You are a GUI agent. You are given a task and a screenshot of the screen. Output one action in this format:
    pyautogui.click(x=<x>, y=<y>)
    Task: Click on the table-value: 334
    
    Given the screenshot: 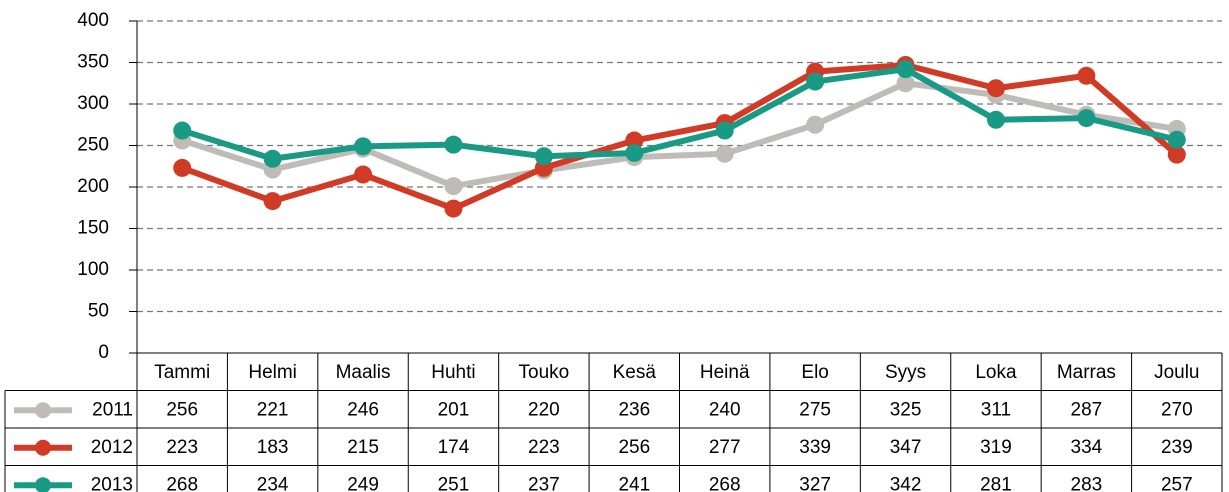 What is the action you would take?
    pyautogui.click(x=1087, y=447)
    